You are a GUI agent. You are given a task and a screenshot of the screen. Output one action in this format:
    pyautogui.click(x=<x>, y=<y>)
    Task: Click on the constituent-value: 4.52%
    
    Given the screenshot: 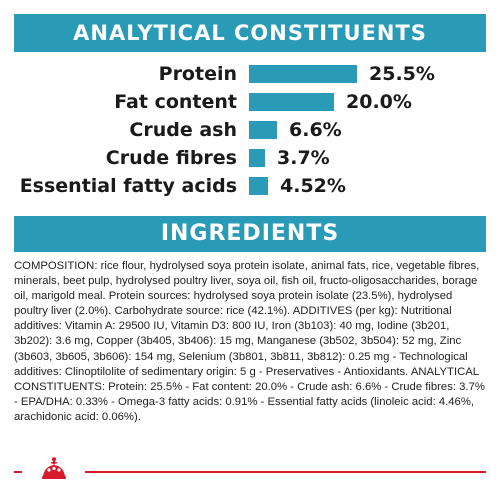 What is the action you would take?
    pyautogui.click(x=313, y=186)
    